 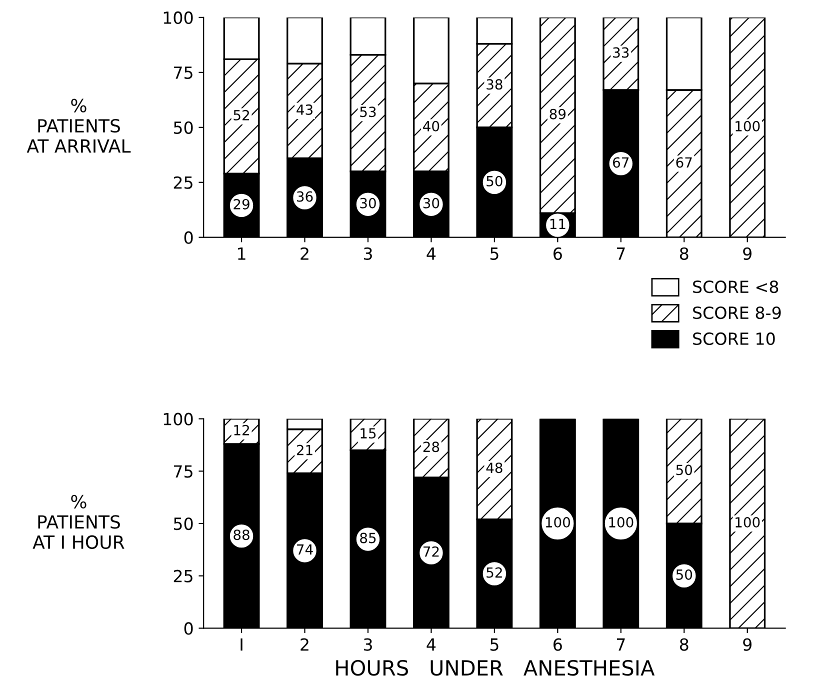 What do you see at coordinates (304, 450) in the screenshot?
I see `data-label: 21` at bounding box center [304, 450].